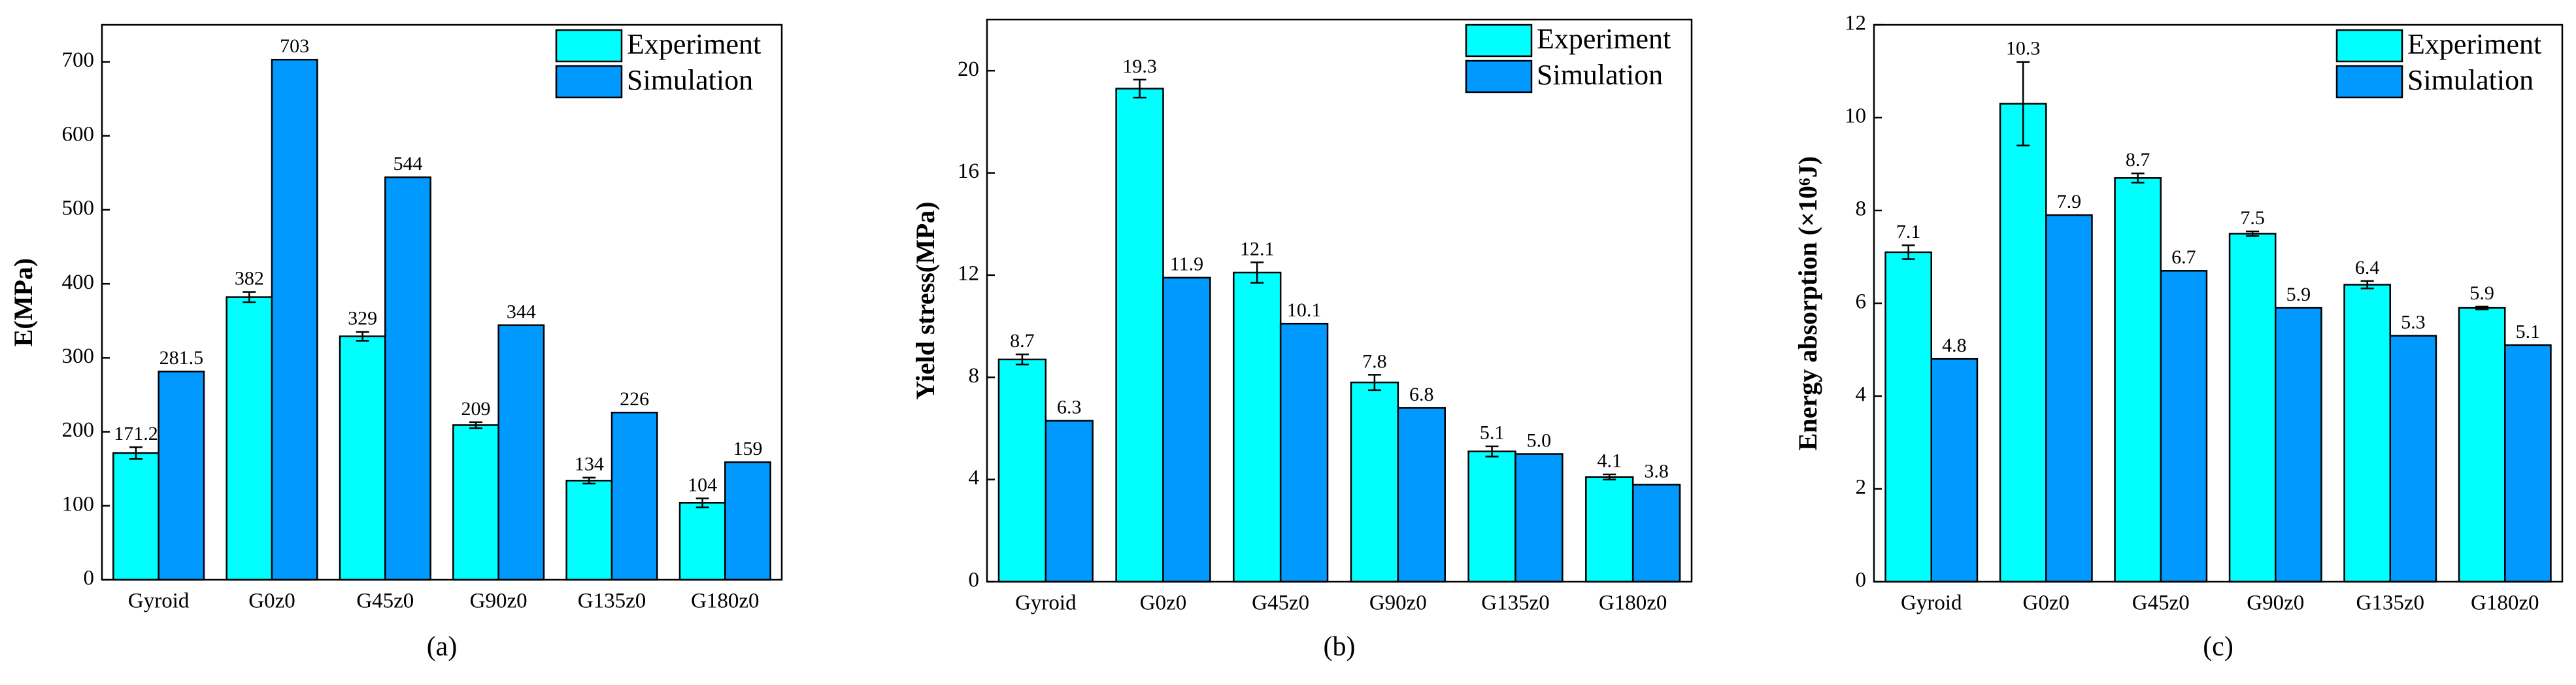 This screenshot has height=685, width=2576. What do you see at coordinates (974, 478) in the screenshot?
I see `y-tick-label: 4` at bounding box center [974, 478].